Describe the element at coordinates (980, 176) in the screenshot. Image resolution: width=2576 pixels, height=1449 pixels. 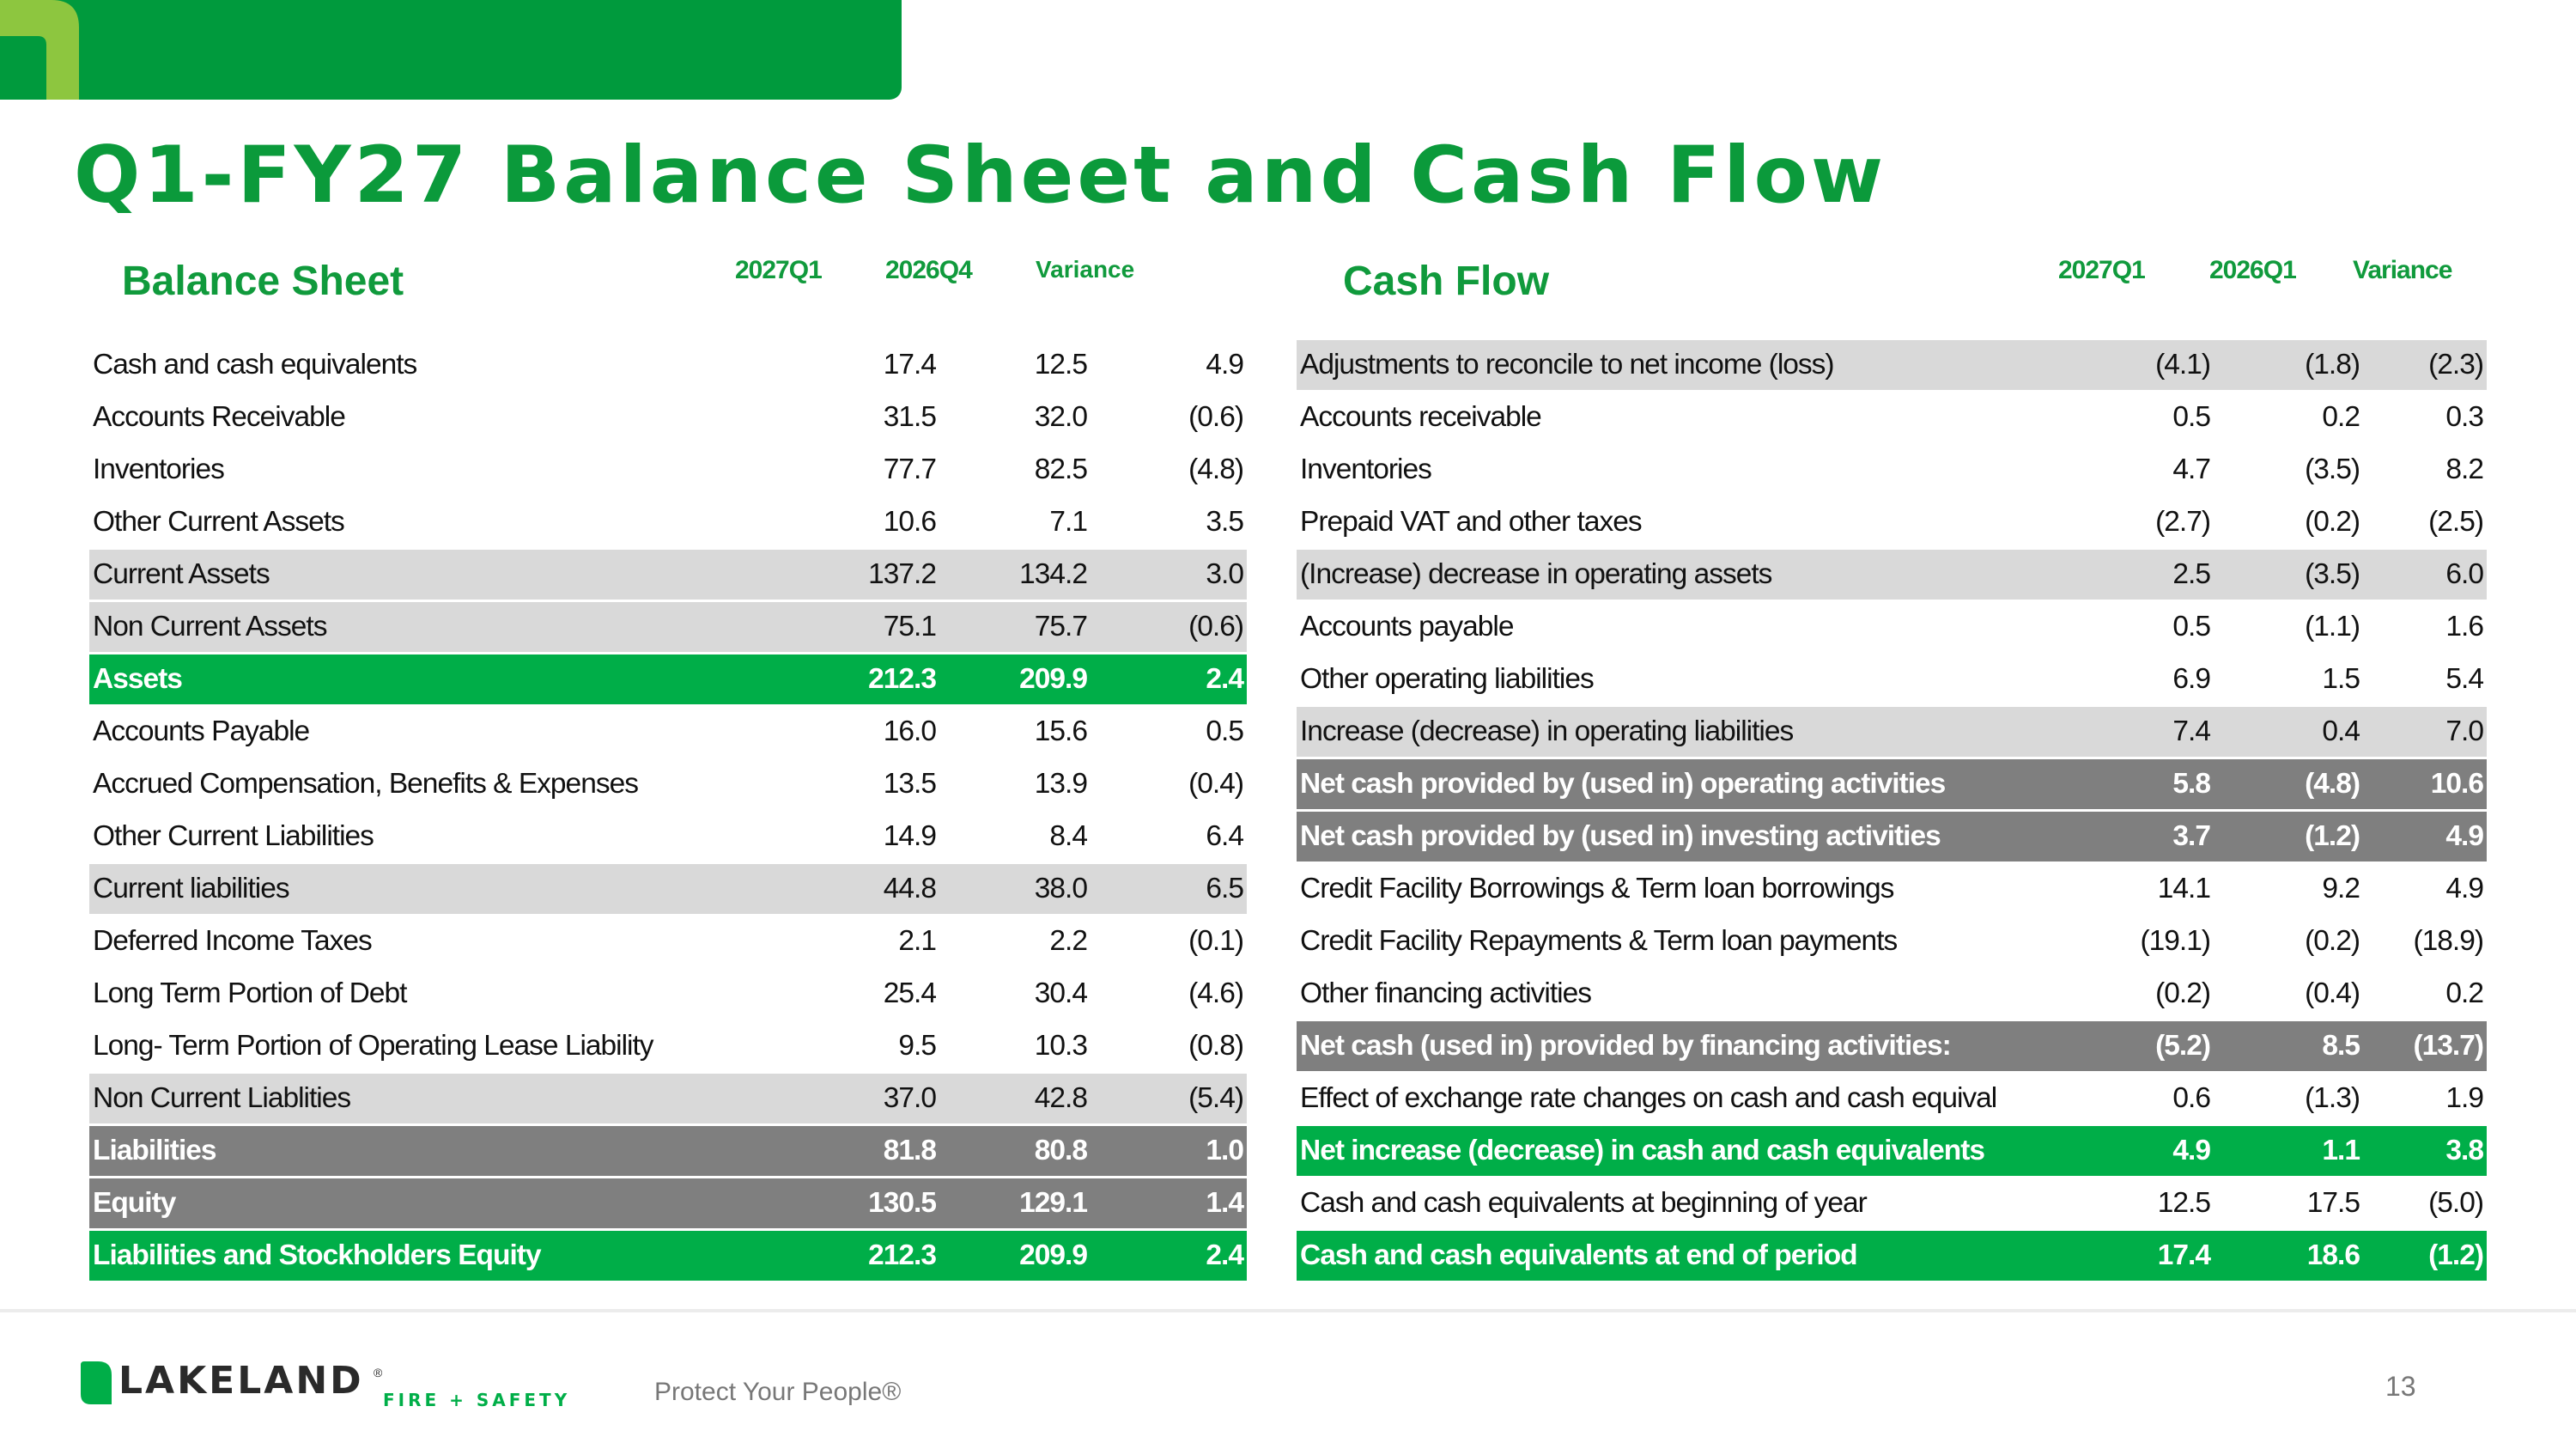
I see `page-title: Q1-FY27 Balance Sheet and Cash Flow` at that location.